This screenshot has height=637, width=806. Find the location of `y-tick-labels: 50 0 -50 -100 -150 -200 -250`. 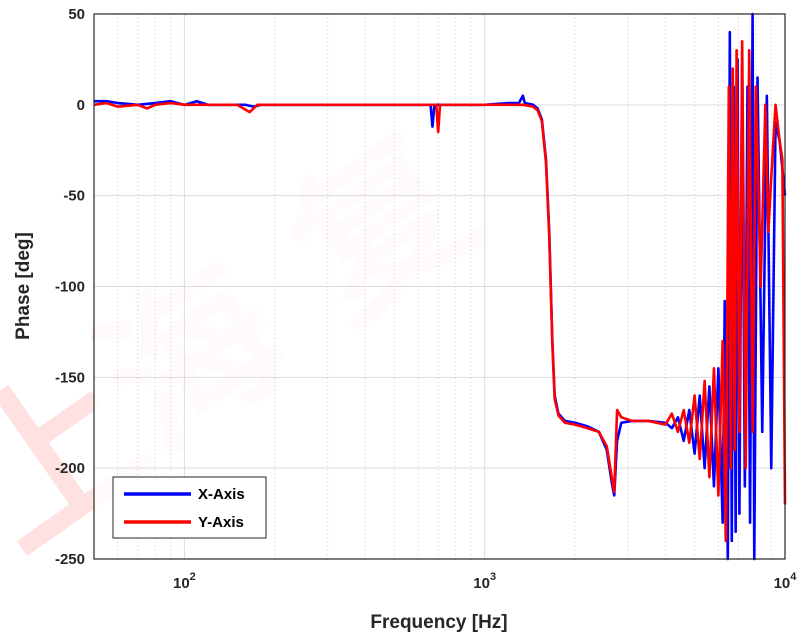

y-tick-labels: 50 0 -50 -100 -150 -200 -250 is located at coordinates (70, 287).